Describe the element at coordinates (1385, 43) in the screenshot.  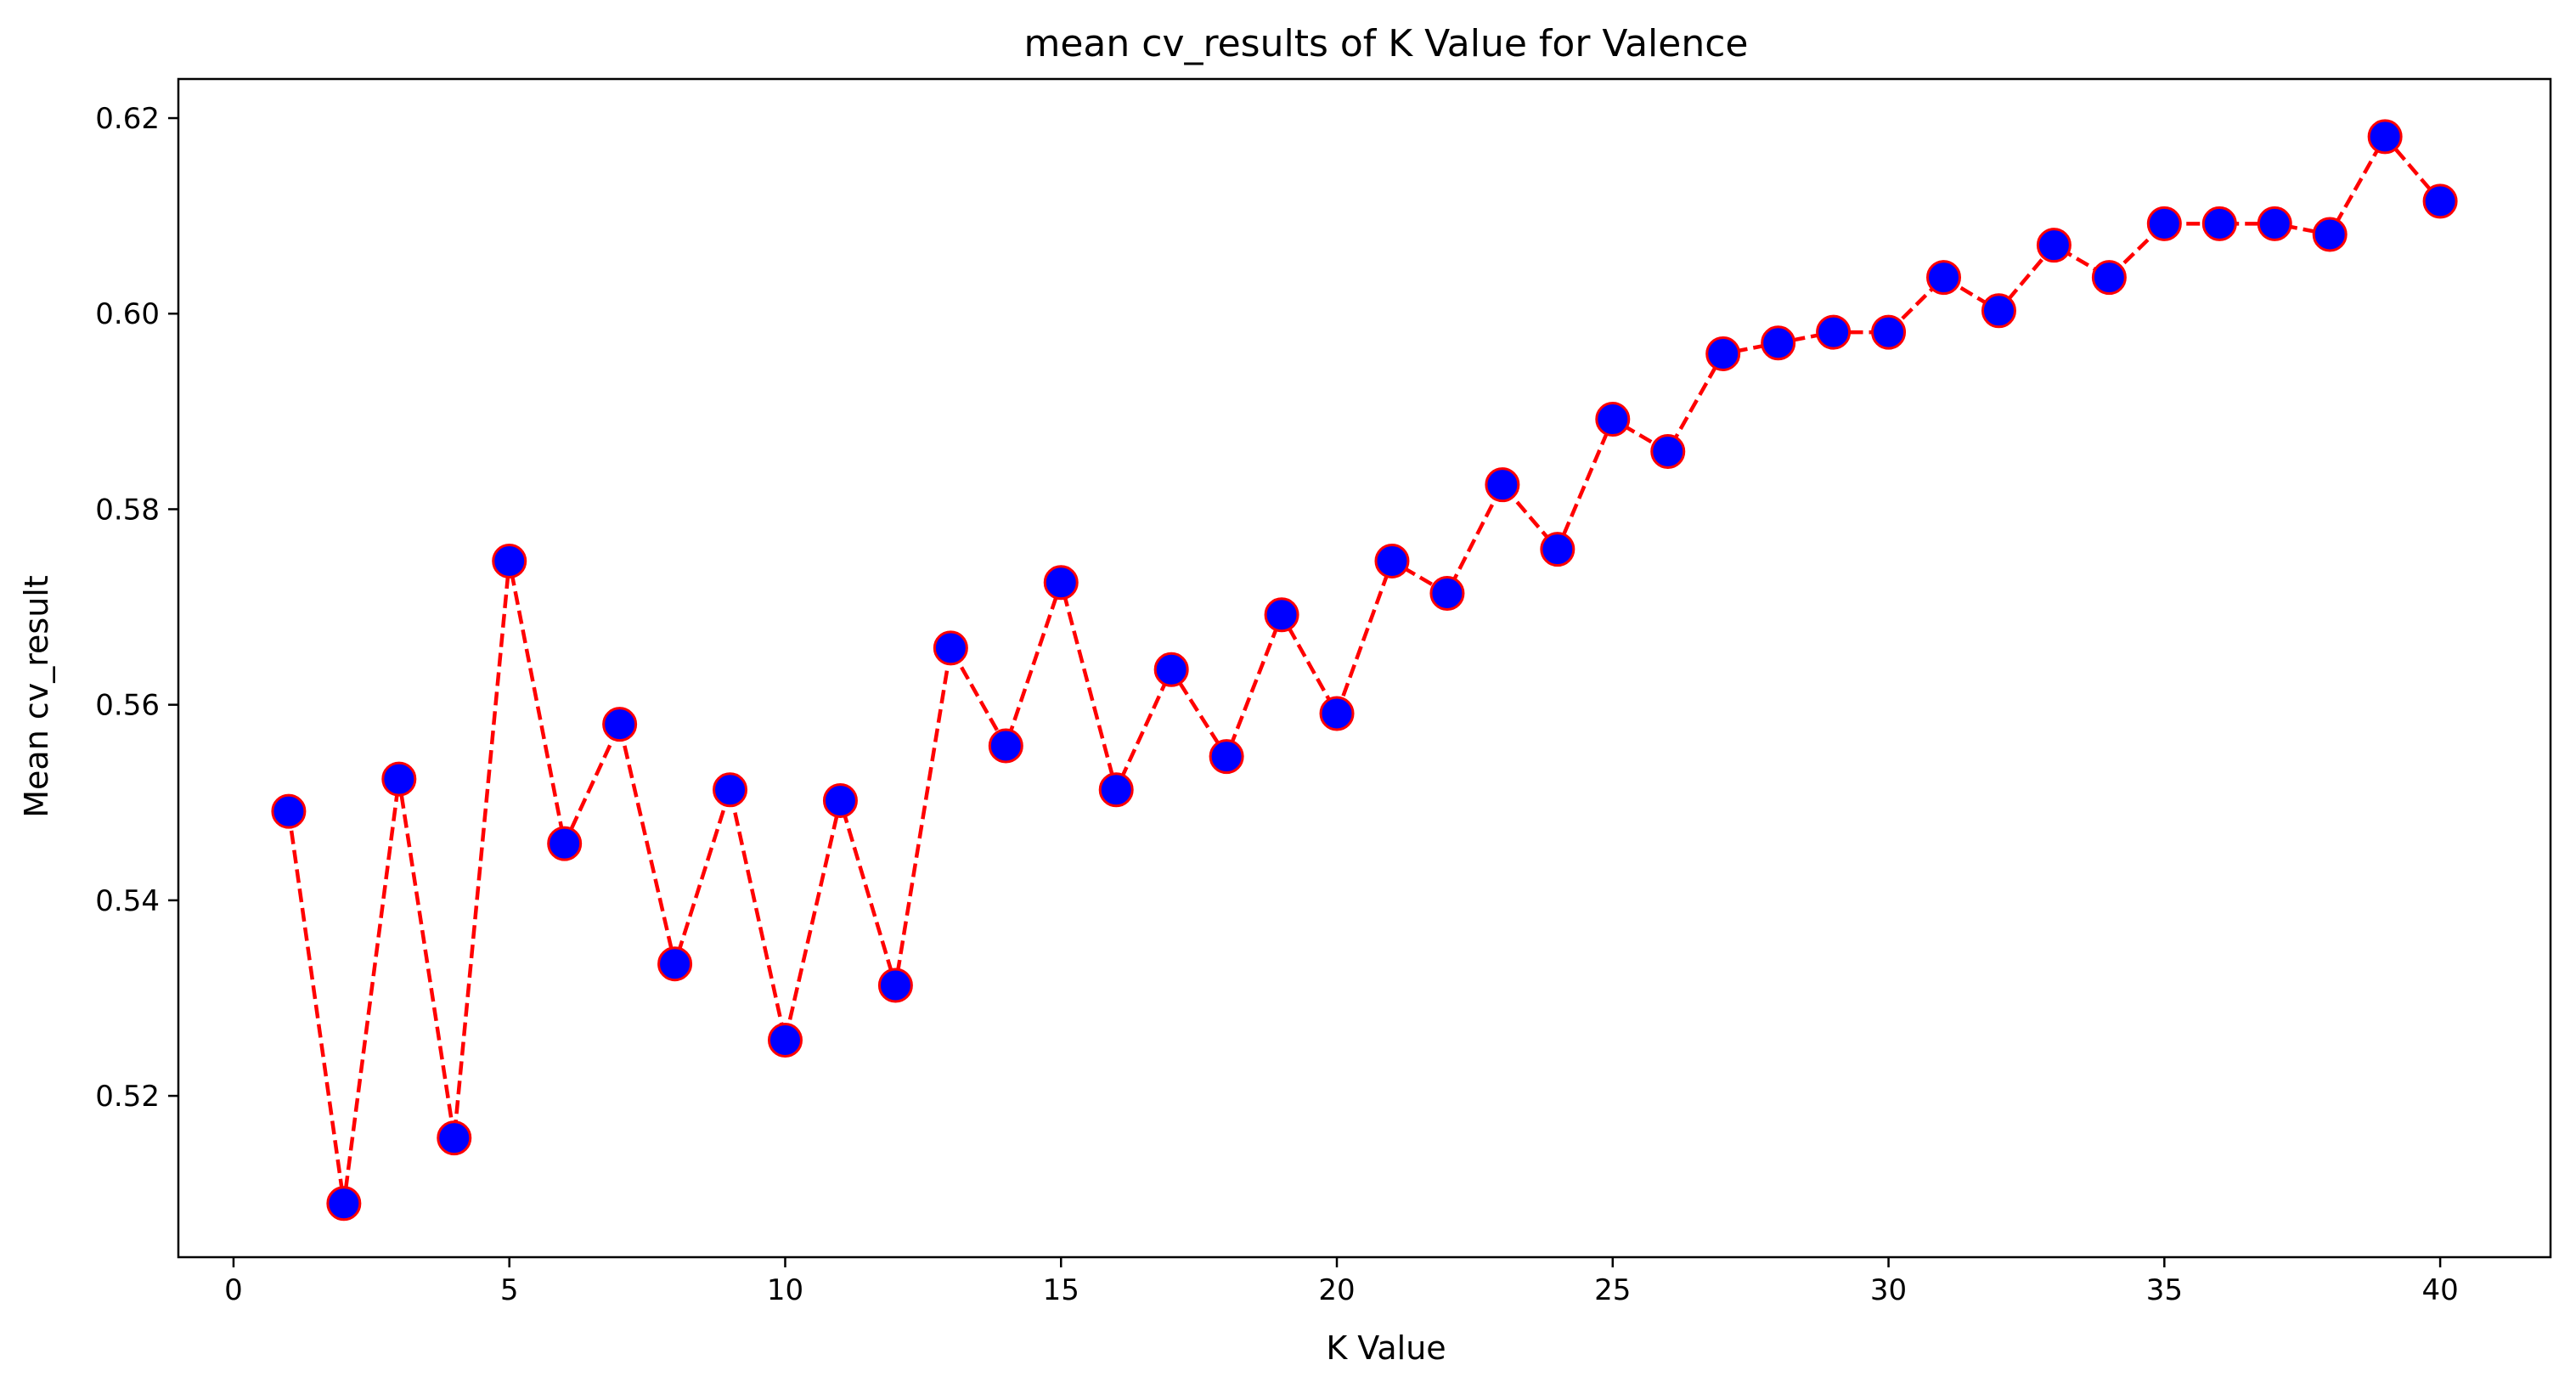
I see `chart-title: mean cv_results of K Value for Valence` at that location.